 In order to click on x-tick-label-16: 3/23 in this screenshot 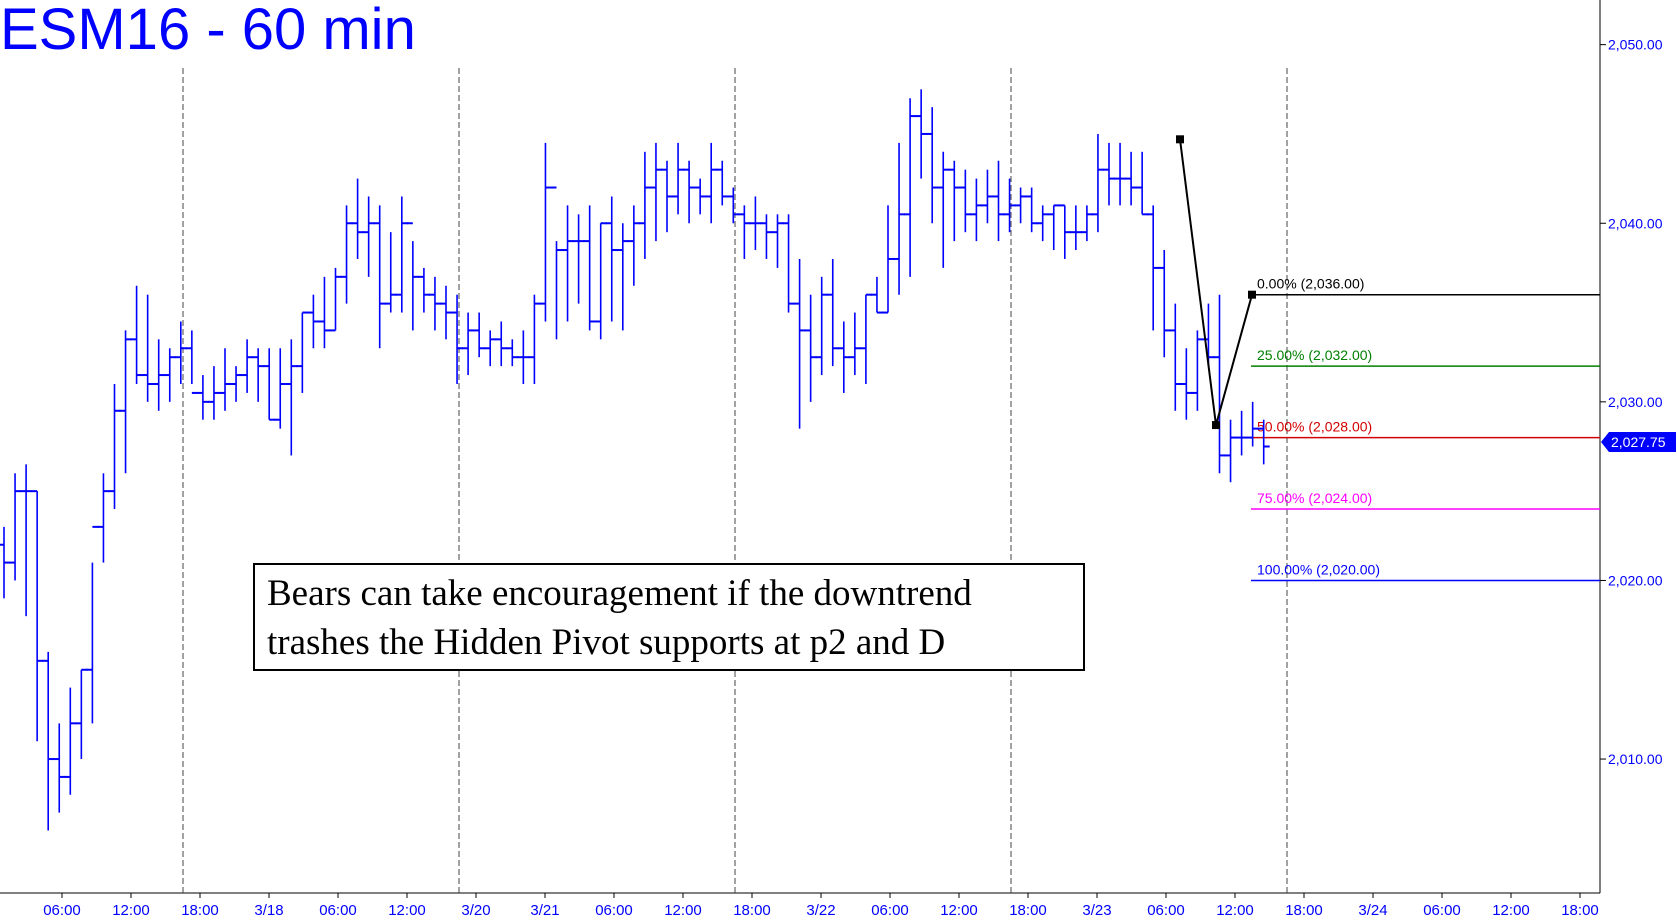, I will do `click(1096, 910)`.